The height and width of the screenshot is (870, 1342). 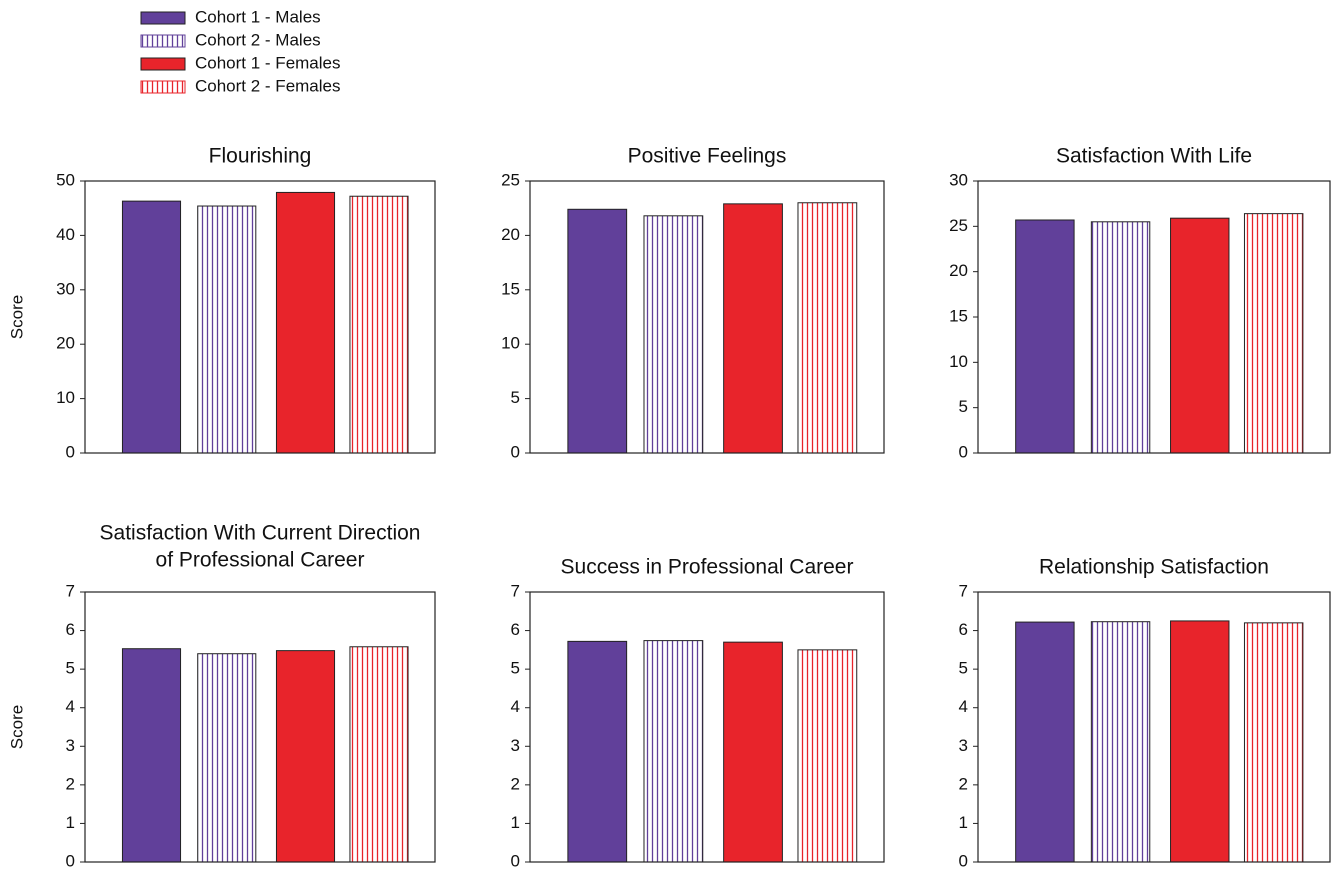 What do you see at coordinates (260, 533) in the screenshot?
I see `chart-title: Satisfaction With Current Direction` at bounding box center [260, 533].